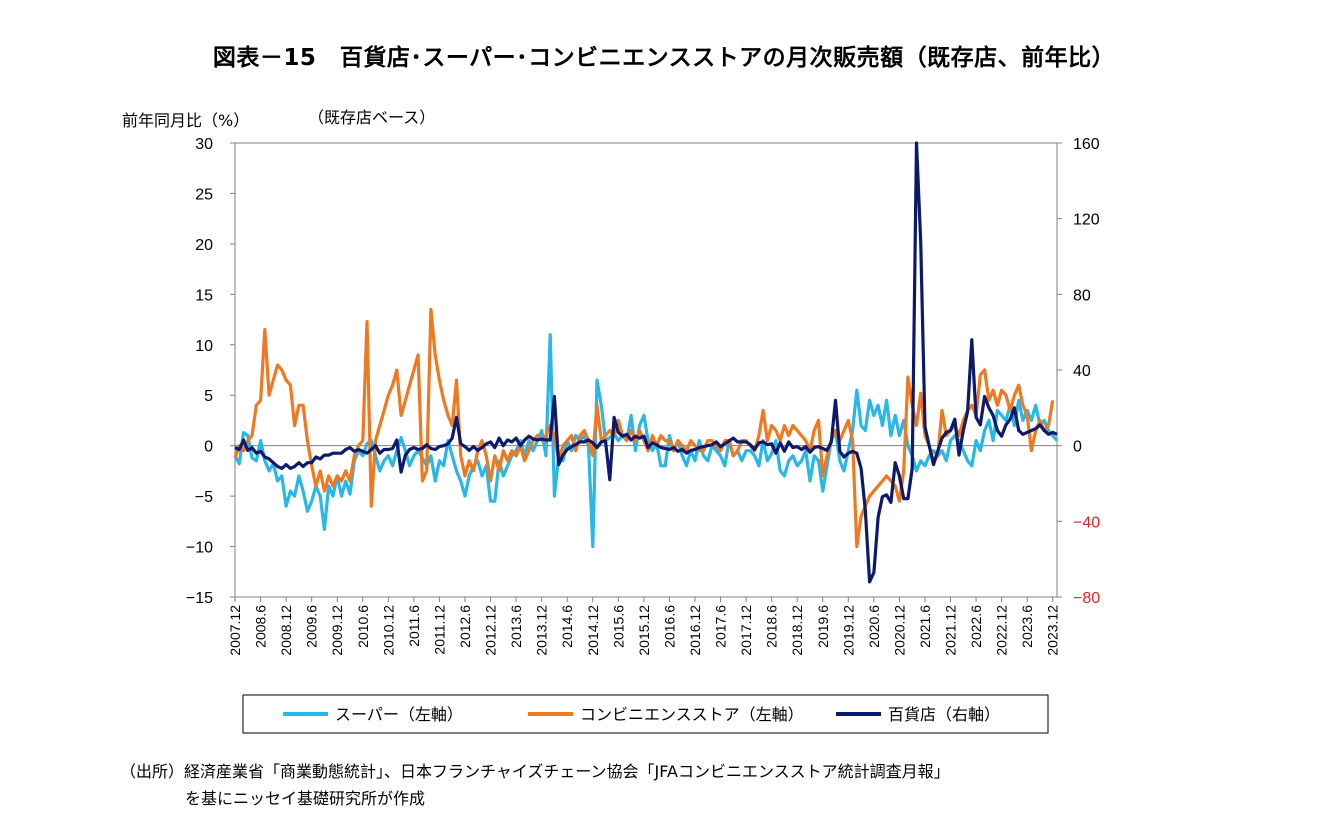  I want to click on x-tick-label: 2010.12, so click(388, 630).